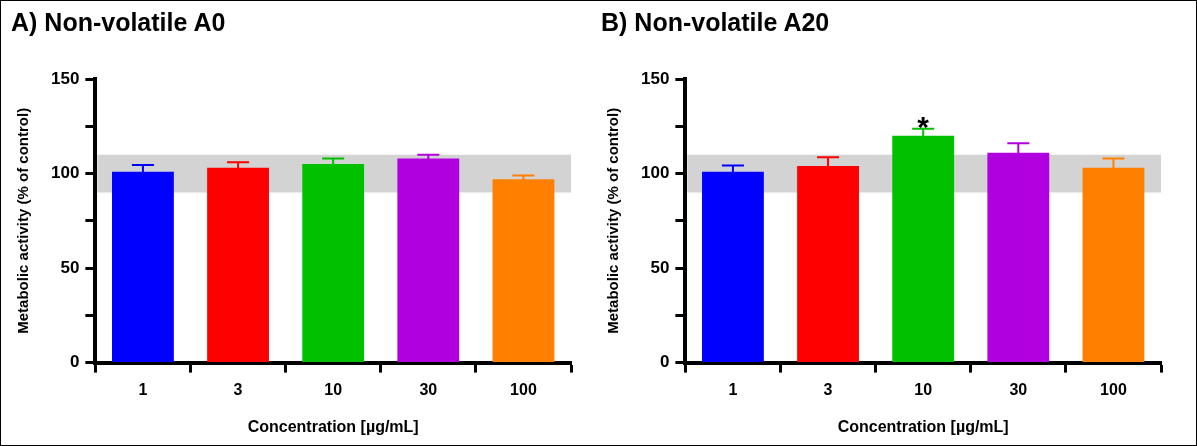 This screenshot has width=1197, height=446. I want to click on chart-title: B) Non-volatile A20, so click(715, 21).